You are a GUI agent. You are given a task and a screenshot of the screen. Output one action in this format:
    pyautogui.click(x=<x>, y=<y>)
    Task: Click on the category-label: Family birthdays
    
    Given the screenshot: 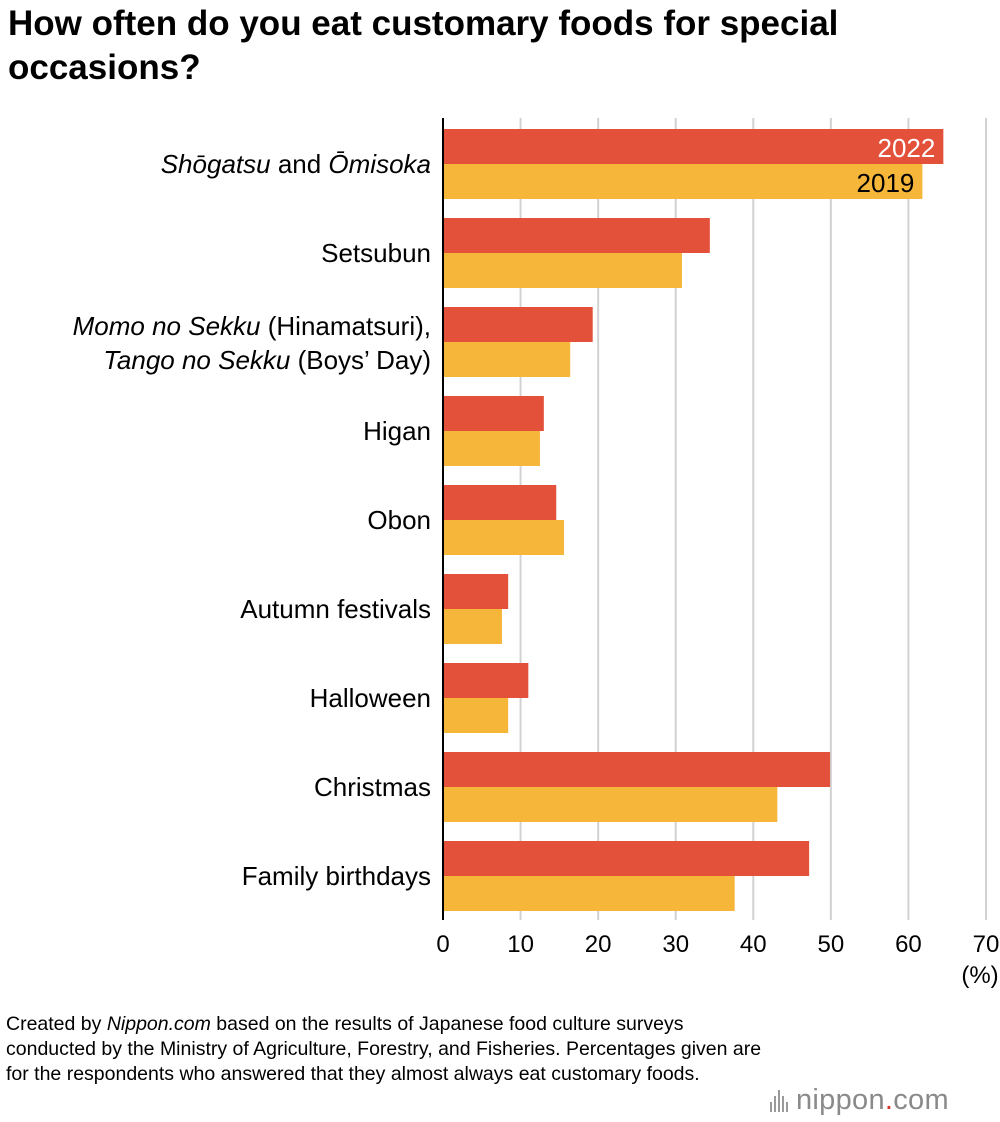 What is the action you would take?
    pyautogui.click(x=336, y=876)
    